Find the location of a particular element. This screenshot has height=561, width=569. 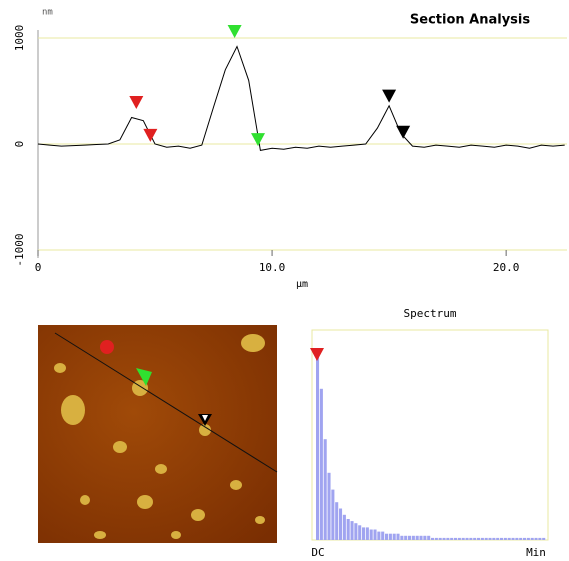

y-unit: nm is located at coordinates (47, 13).